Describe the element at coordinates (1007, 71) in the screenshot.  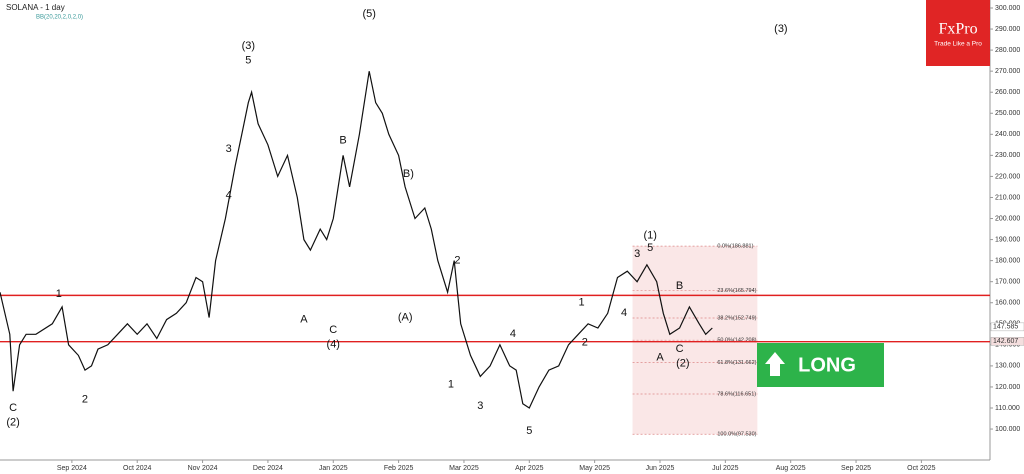
I see `y-tick-label: 270.000` at that location.